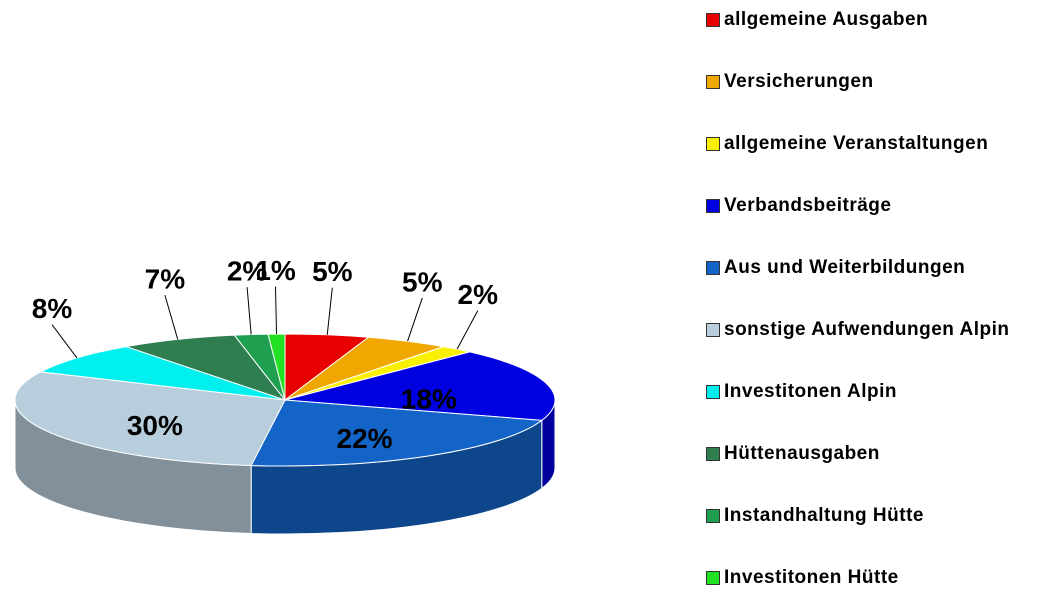 The height and width of the screenshot is (610, 1061). Describe the element at coordinates (165, 278) in the screenshot. I see `data-label: 7%` at that location.